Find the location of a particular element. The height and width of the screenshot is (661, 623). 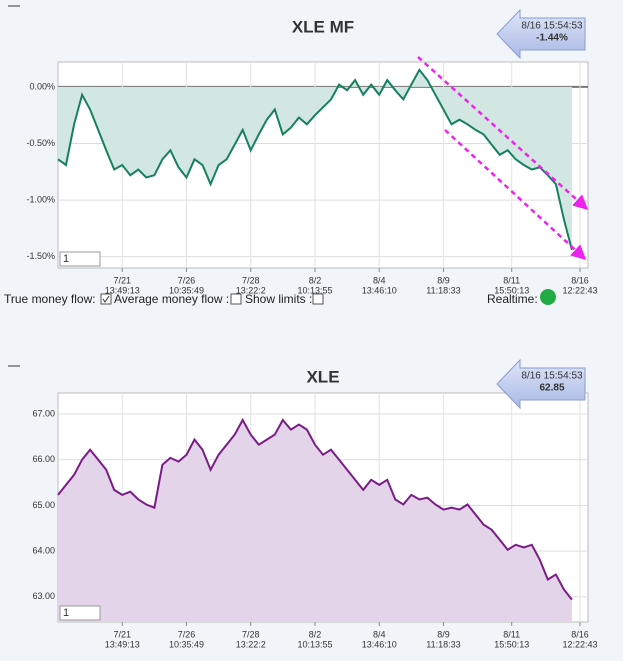

y-tick-label: 63.00 is located at coordinates (43, 596).